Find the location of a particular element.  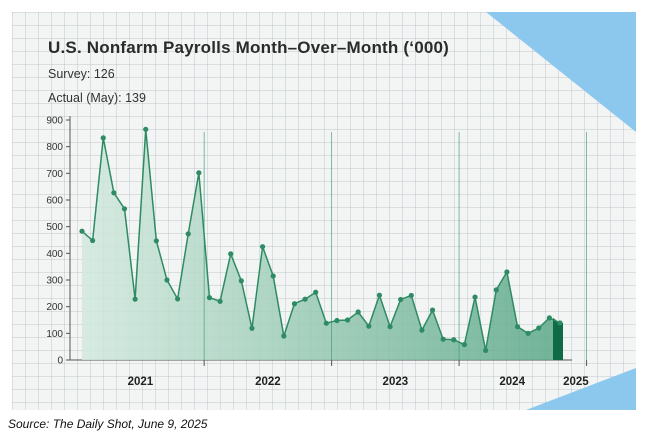

y-tick-label: 700 is located at coordinates (54, 174).